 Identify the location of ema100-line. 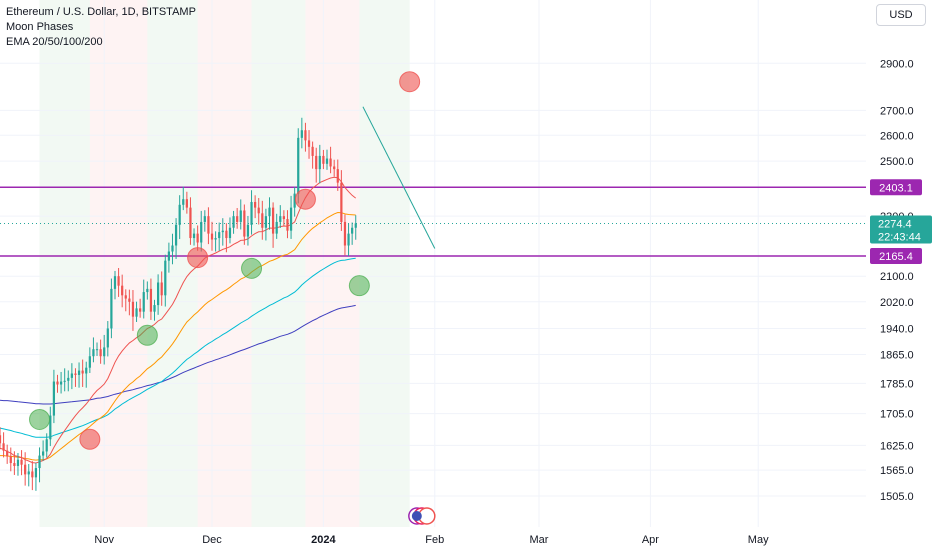
(178, 347).